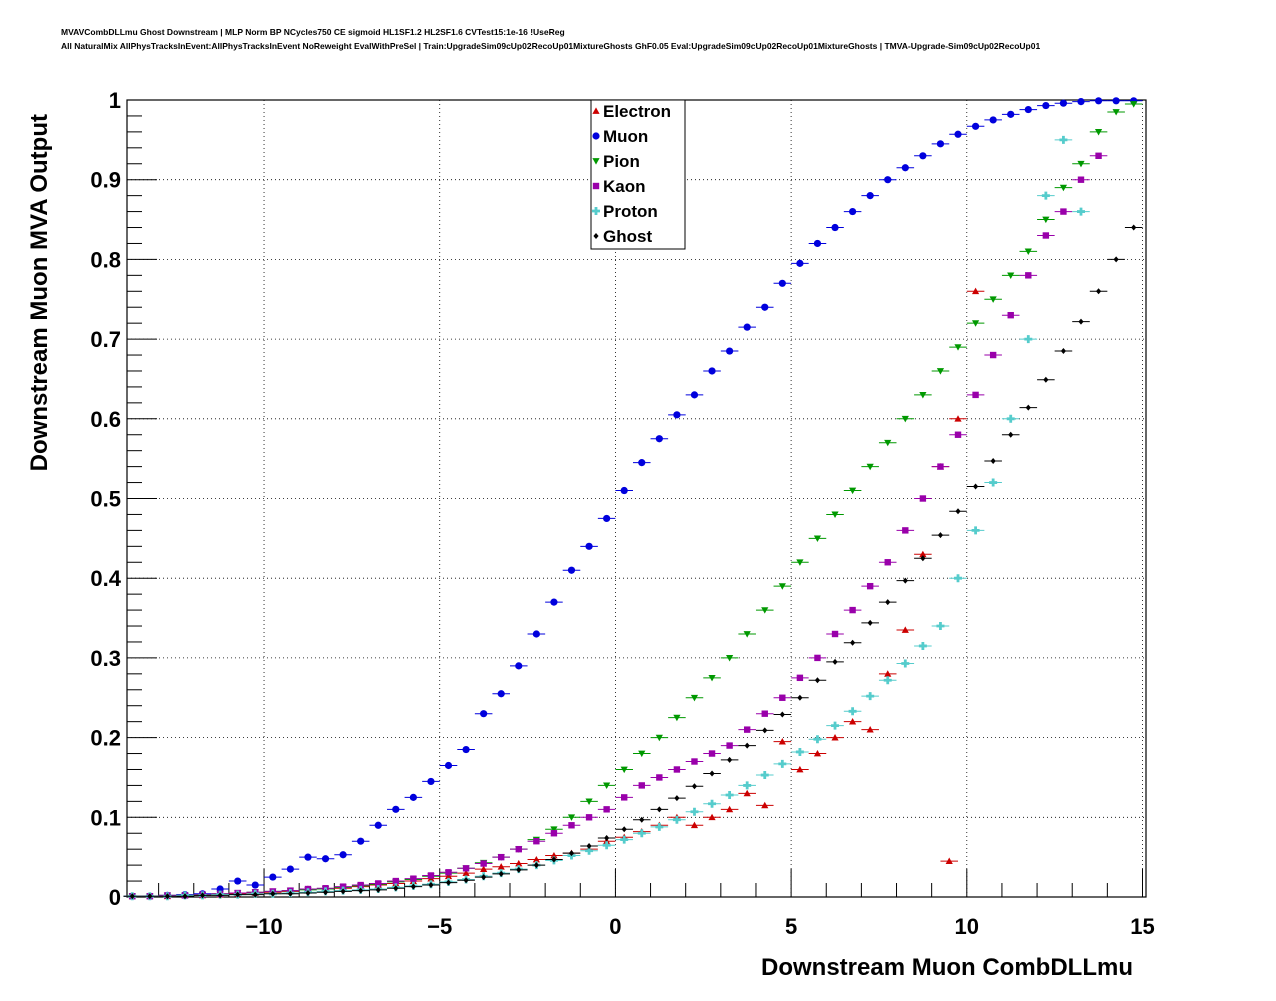 The image size is (1276, 1001). Describe the element at coordinates (105, 339) in the screenshot. I see `y-tick-label: 0.7` at that location.